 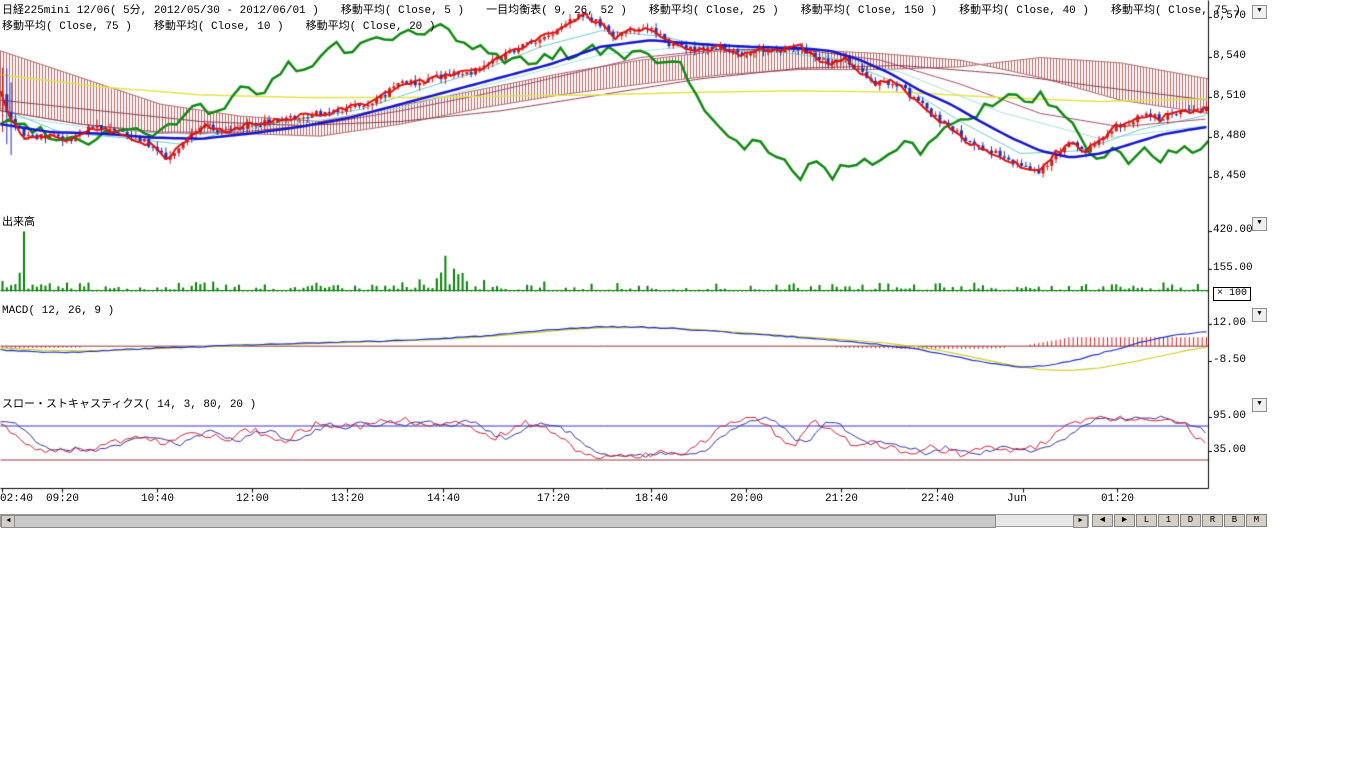 I want to click on toolbar-button: 1, so click(x=1168, y=520).